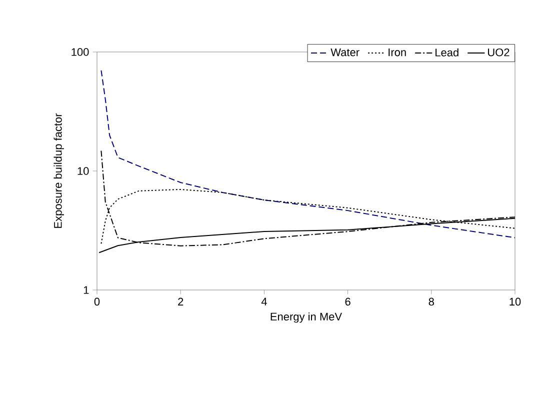 This screenshot has height=403, width=559. What do you see at coordinates (431, 302) in the screenshot?
I see `x-tick-label: 8` at bounding box center [431, 302].